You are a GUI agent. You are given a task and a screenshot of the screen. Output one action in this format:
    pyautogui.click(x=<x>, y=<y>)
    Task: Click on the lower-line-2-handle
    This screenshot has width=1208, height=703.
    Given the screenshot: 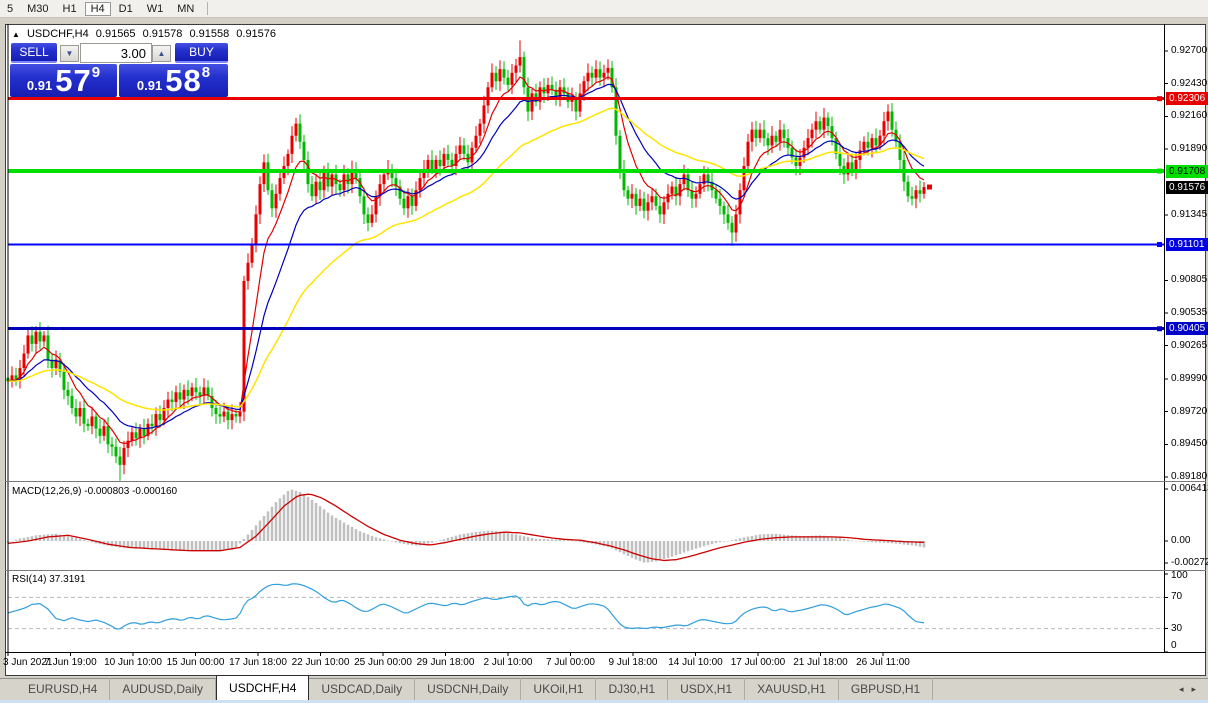 What is the action you would take?
    pyautogui.click(x=1159, y=329)
    